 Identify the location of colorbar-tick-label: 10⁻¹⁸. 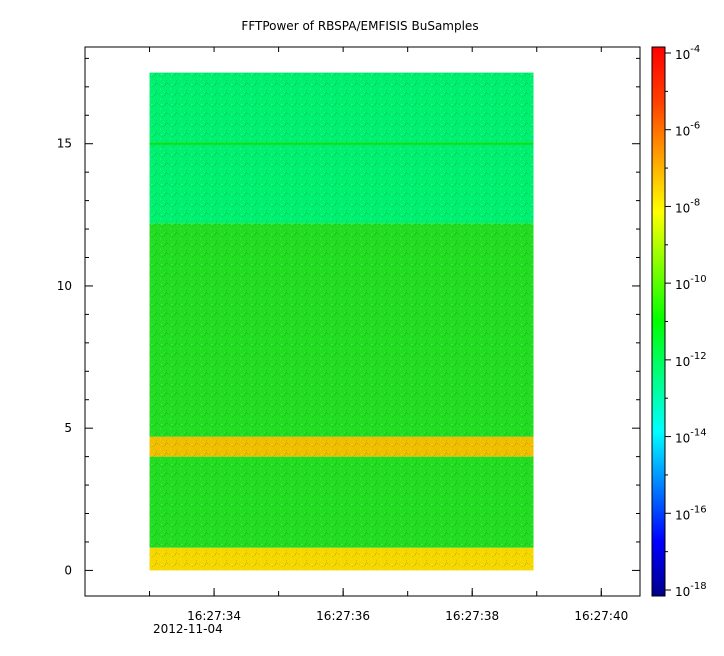
(691, 590).